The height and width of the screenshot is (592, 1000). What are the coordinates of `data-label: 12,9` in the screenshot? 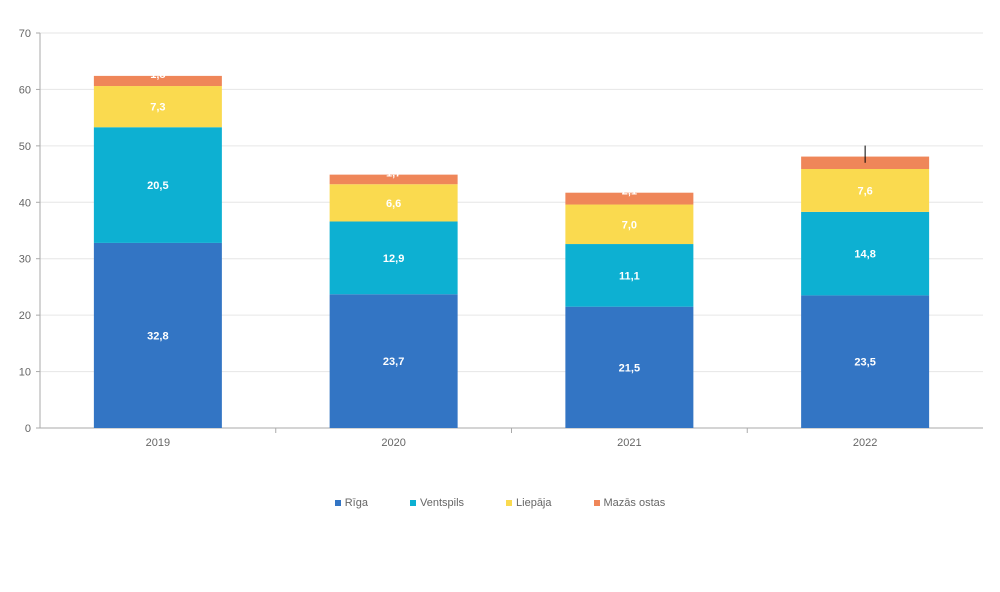 It's located at (393, 259).